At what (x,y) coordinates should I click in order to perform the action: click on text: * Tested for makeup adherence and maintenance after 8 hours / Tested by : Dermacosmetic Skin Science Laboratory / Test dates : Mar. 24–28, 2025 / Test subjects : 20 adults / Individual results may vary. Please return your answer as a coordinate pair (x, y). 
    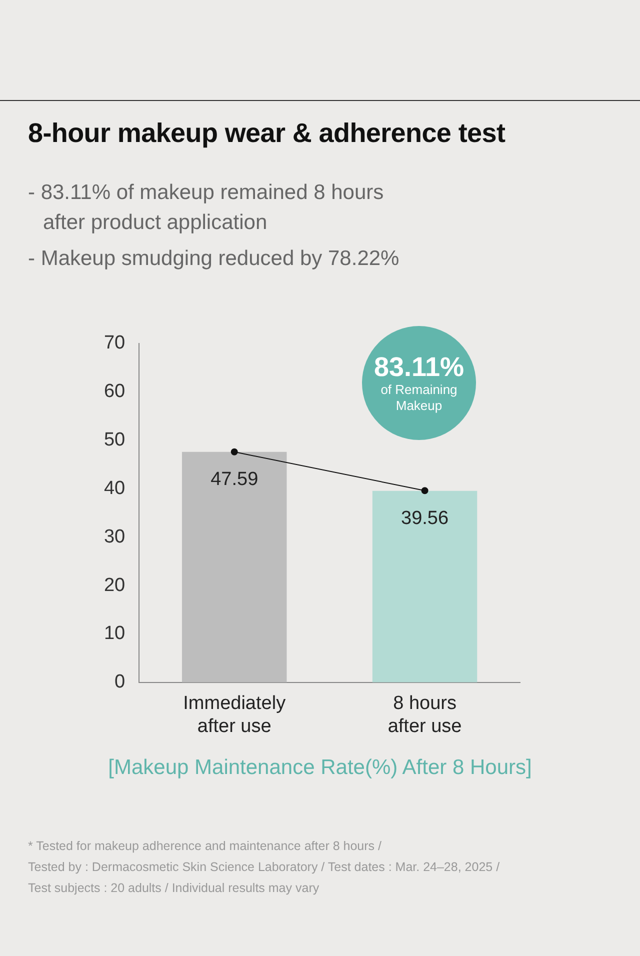
    Looking at the image, I should click on (264, 867).